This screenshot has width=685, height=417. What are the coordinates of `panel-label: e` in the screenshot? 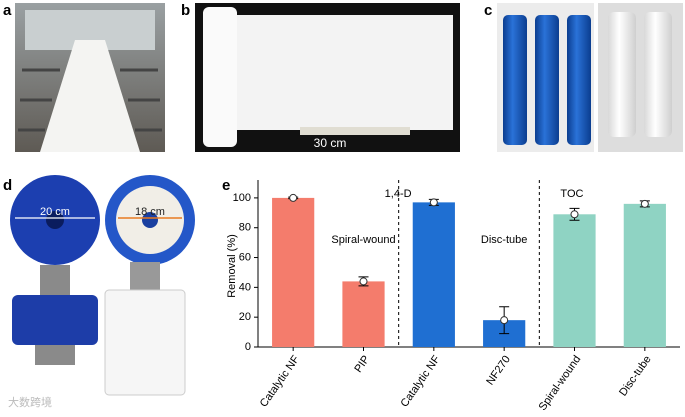 It's located at (226, 185).